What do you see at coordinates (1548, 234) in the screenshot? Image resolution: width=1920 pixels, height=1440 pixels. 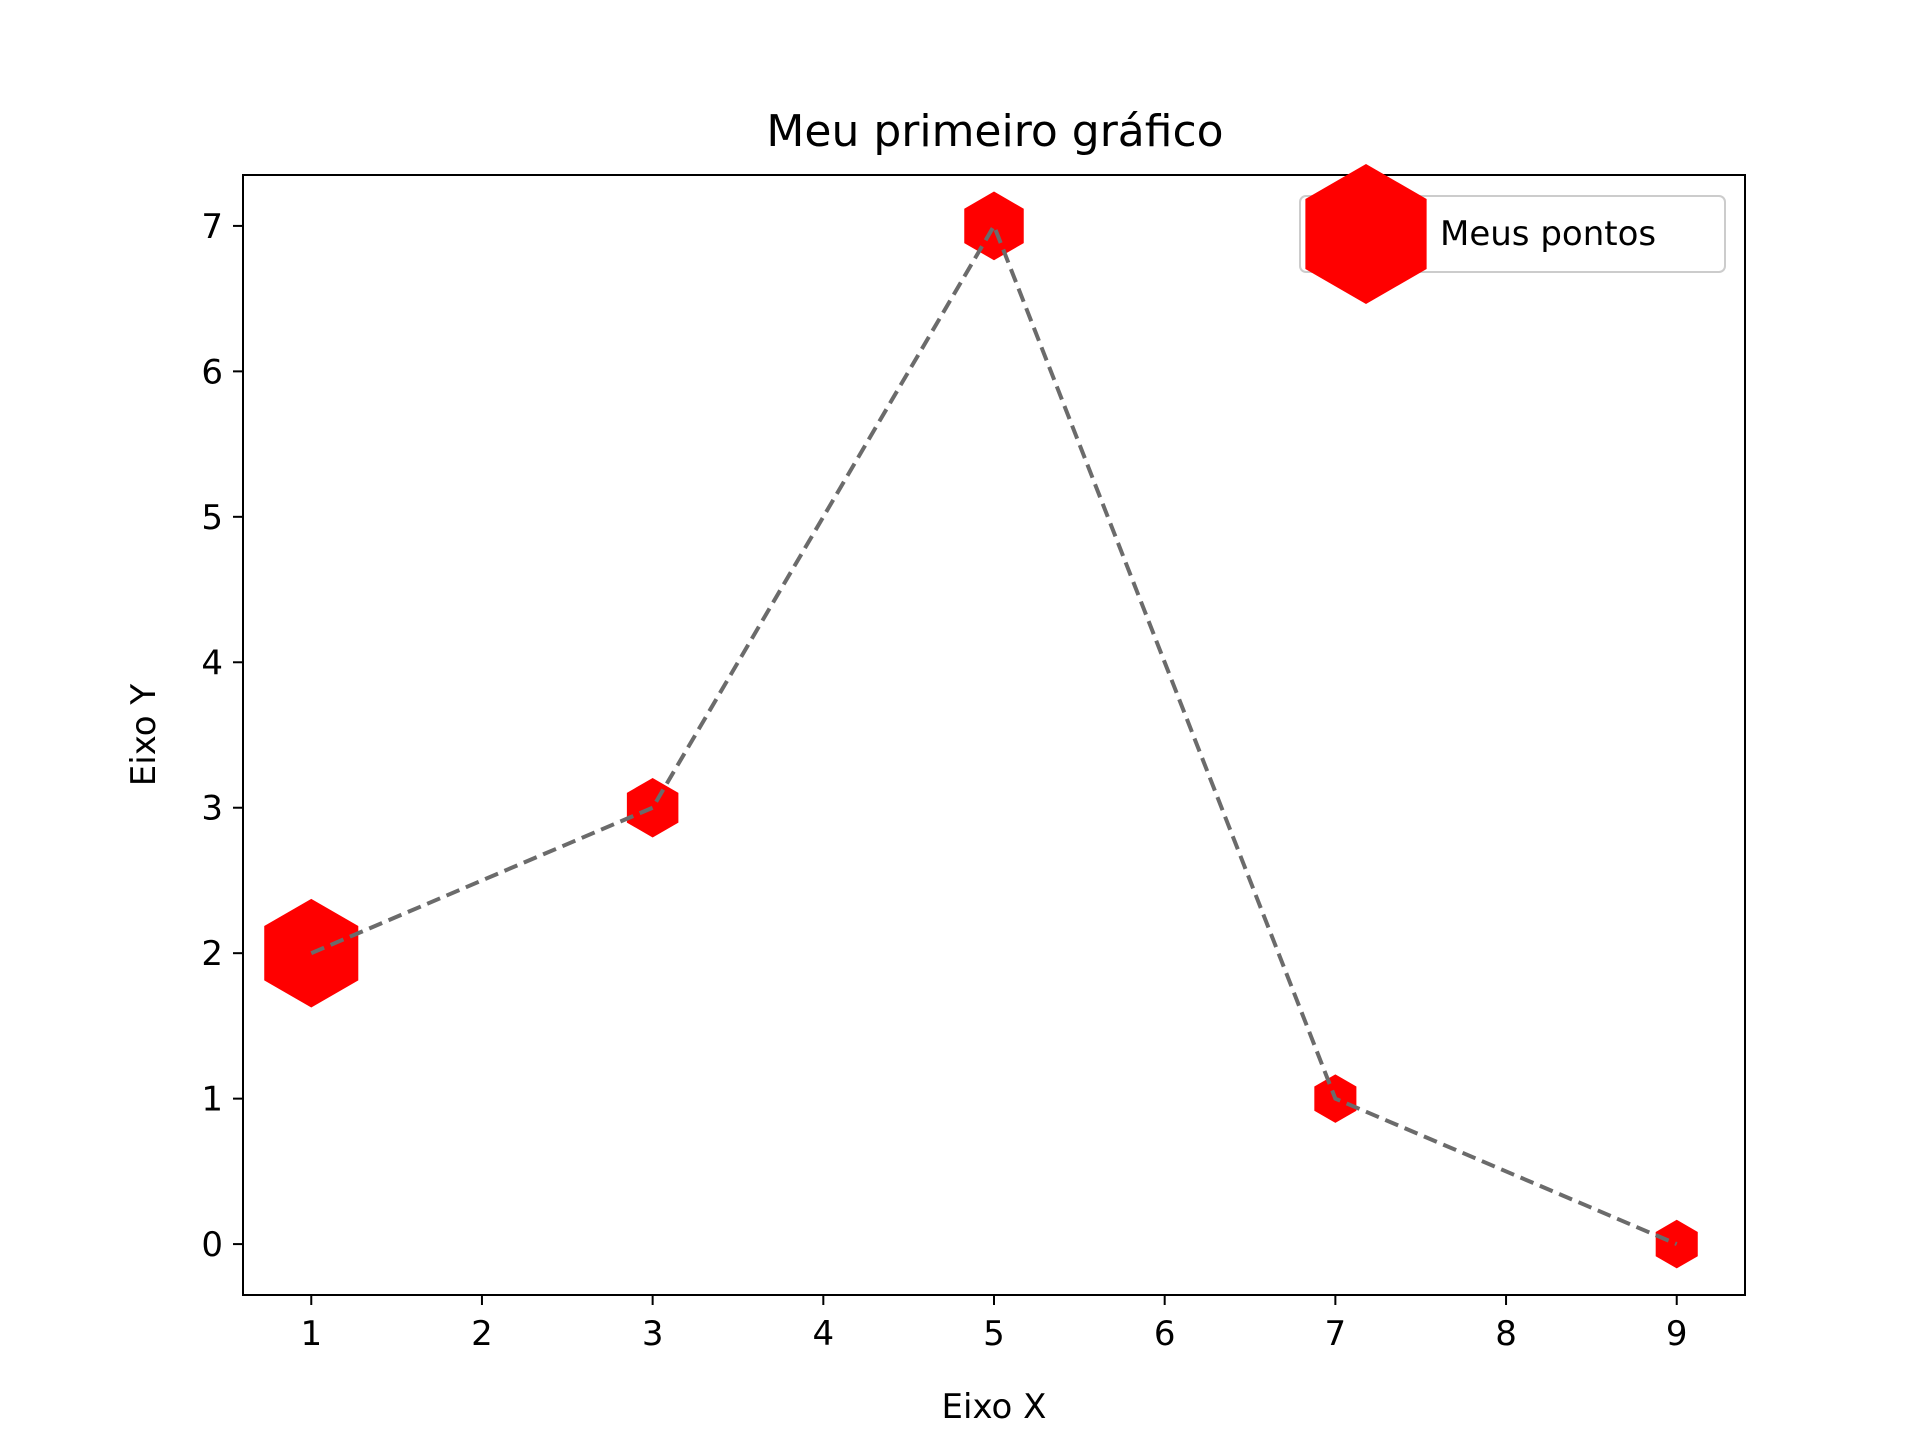 I see `legend-label: Meus pontos` at bounding box center [1548, 234].